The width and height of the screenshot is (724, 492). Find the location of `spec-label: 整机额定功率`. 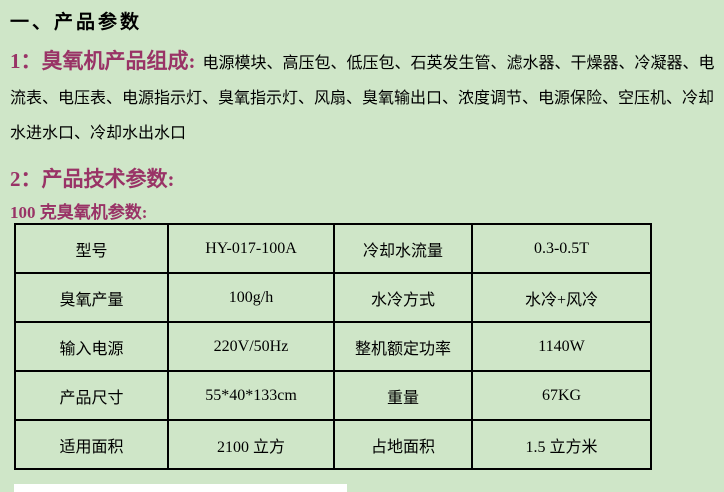

spec-label: 整机额定功率 is located at coordinates (403, 346).